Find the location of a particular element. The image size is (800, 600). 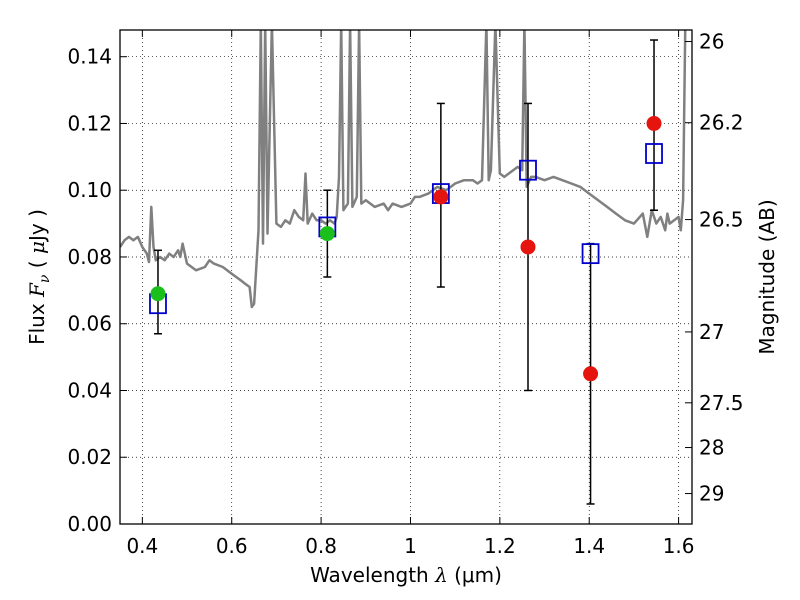

y-tick-label: 0.00 is located at coordinates (89, 524).